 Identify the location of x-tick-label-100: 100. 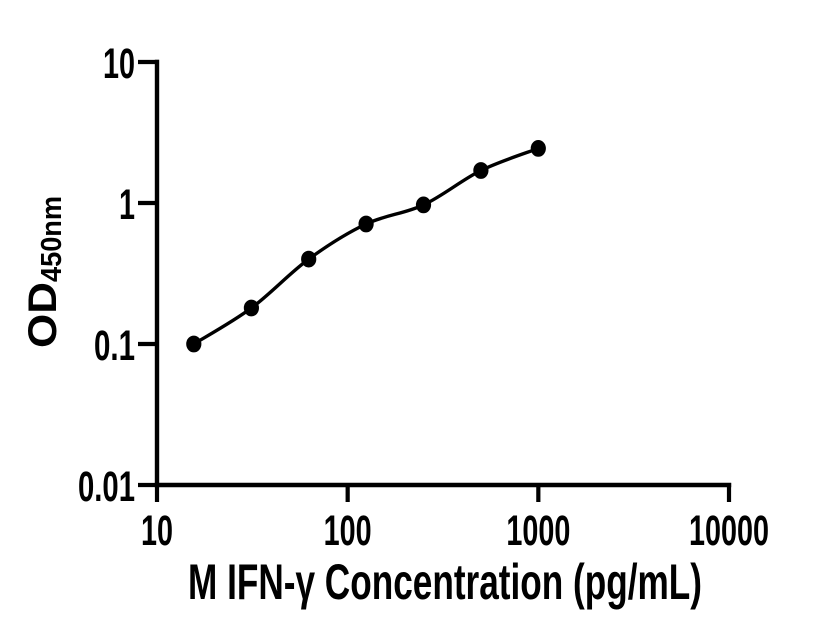
(348, 531).